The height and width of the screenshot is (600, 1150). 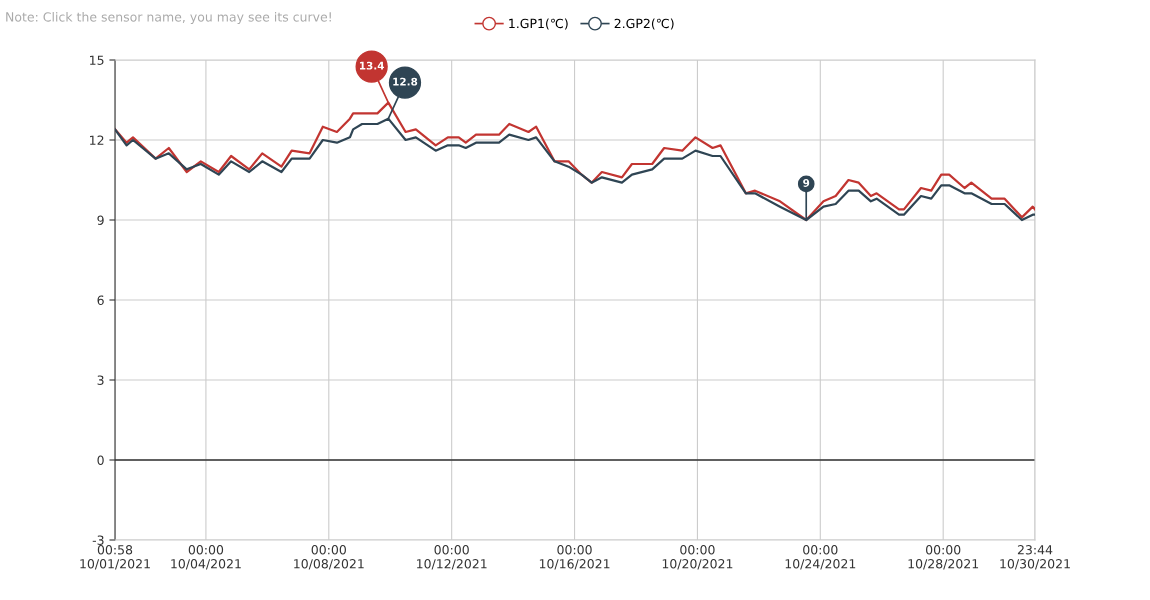 I want to click on x-tick-label: 00:00 10/04/2021, so click(x=206, y=557).